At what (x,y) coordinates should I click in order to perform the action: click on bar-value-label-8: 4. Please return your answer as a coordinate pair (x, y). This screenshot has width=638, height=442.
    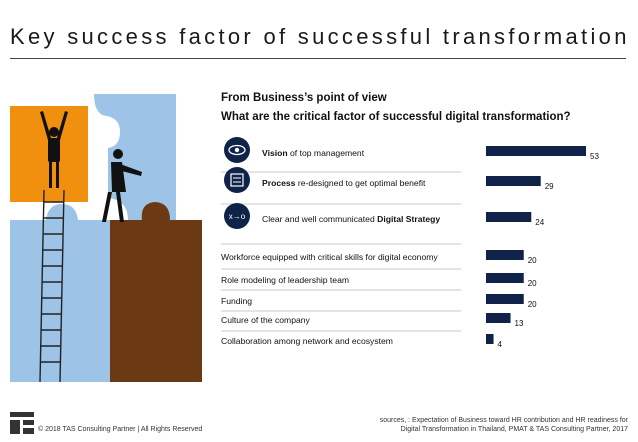
    Looking at the image, I should click on (500, 344).